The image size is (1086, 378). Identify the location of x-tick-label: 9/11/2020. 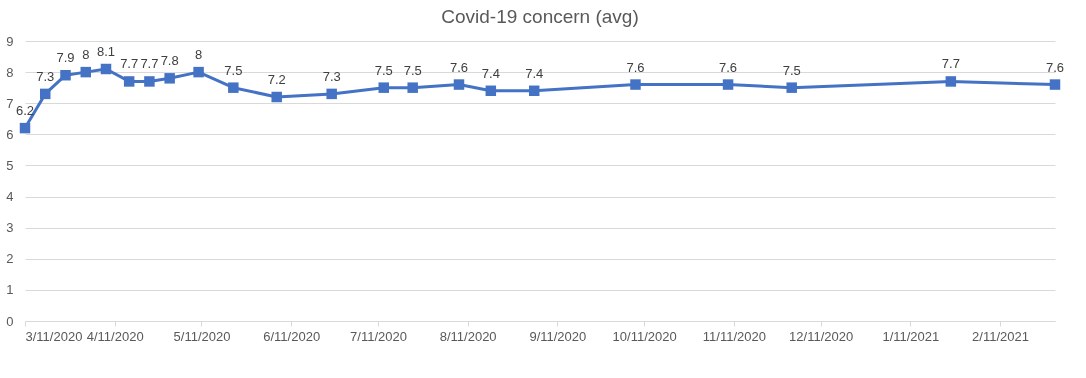
(558, 336).